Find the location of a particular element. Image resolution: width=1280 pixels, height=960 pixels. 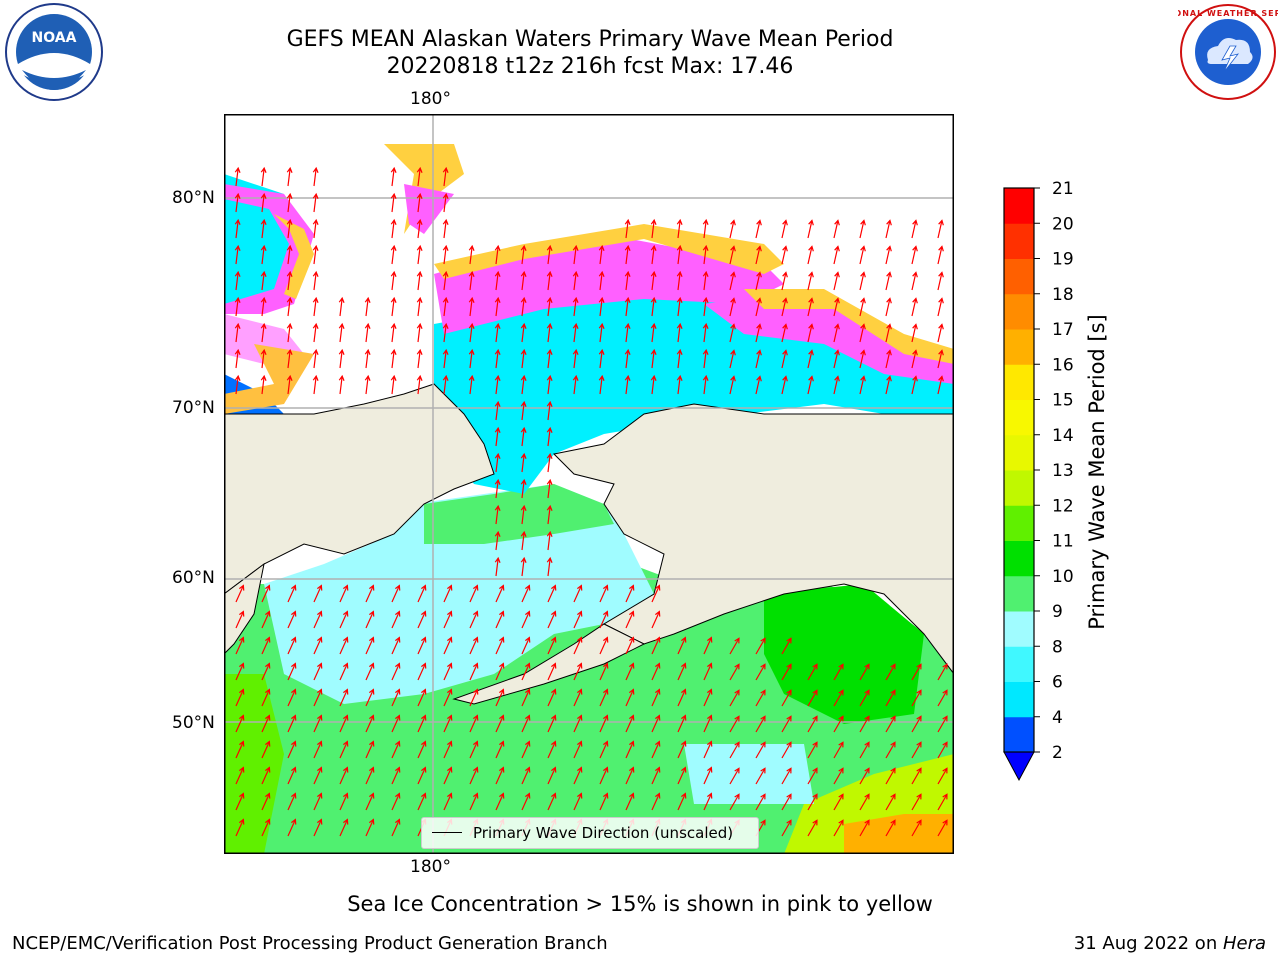

colorbar-tick-label: 6 is located at coordinates (1057, 683).